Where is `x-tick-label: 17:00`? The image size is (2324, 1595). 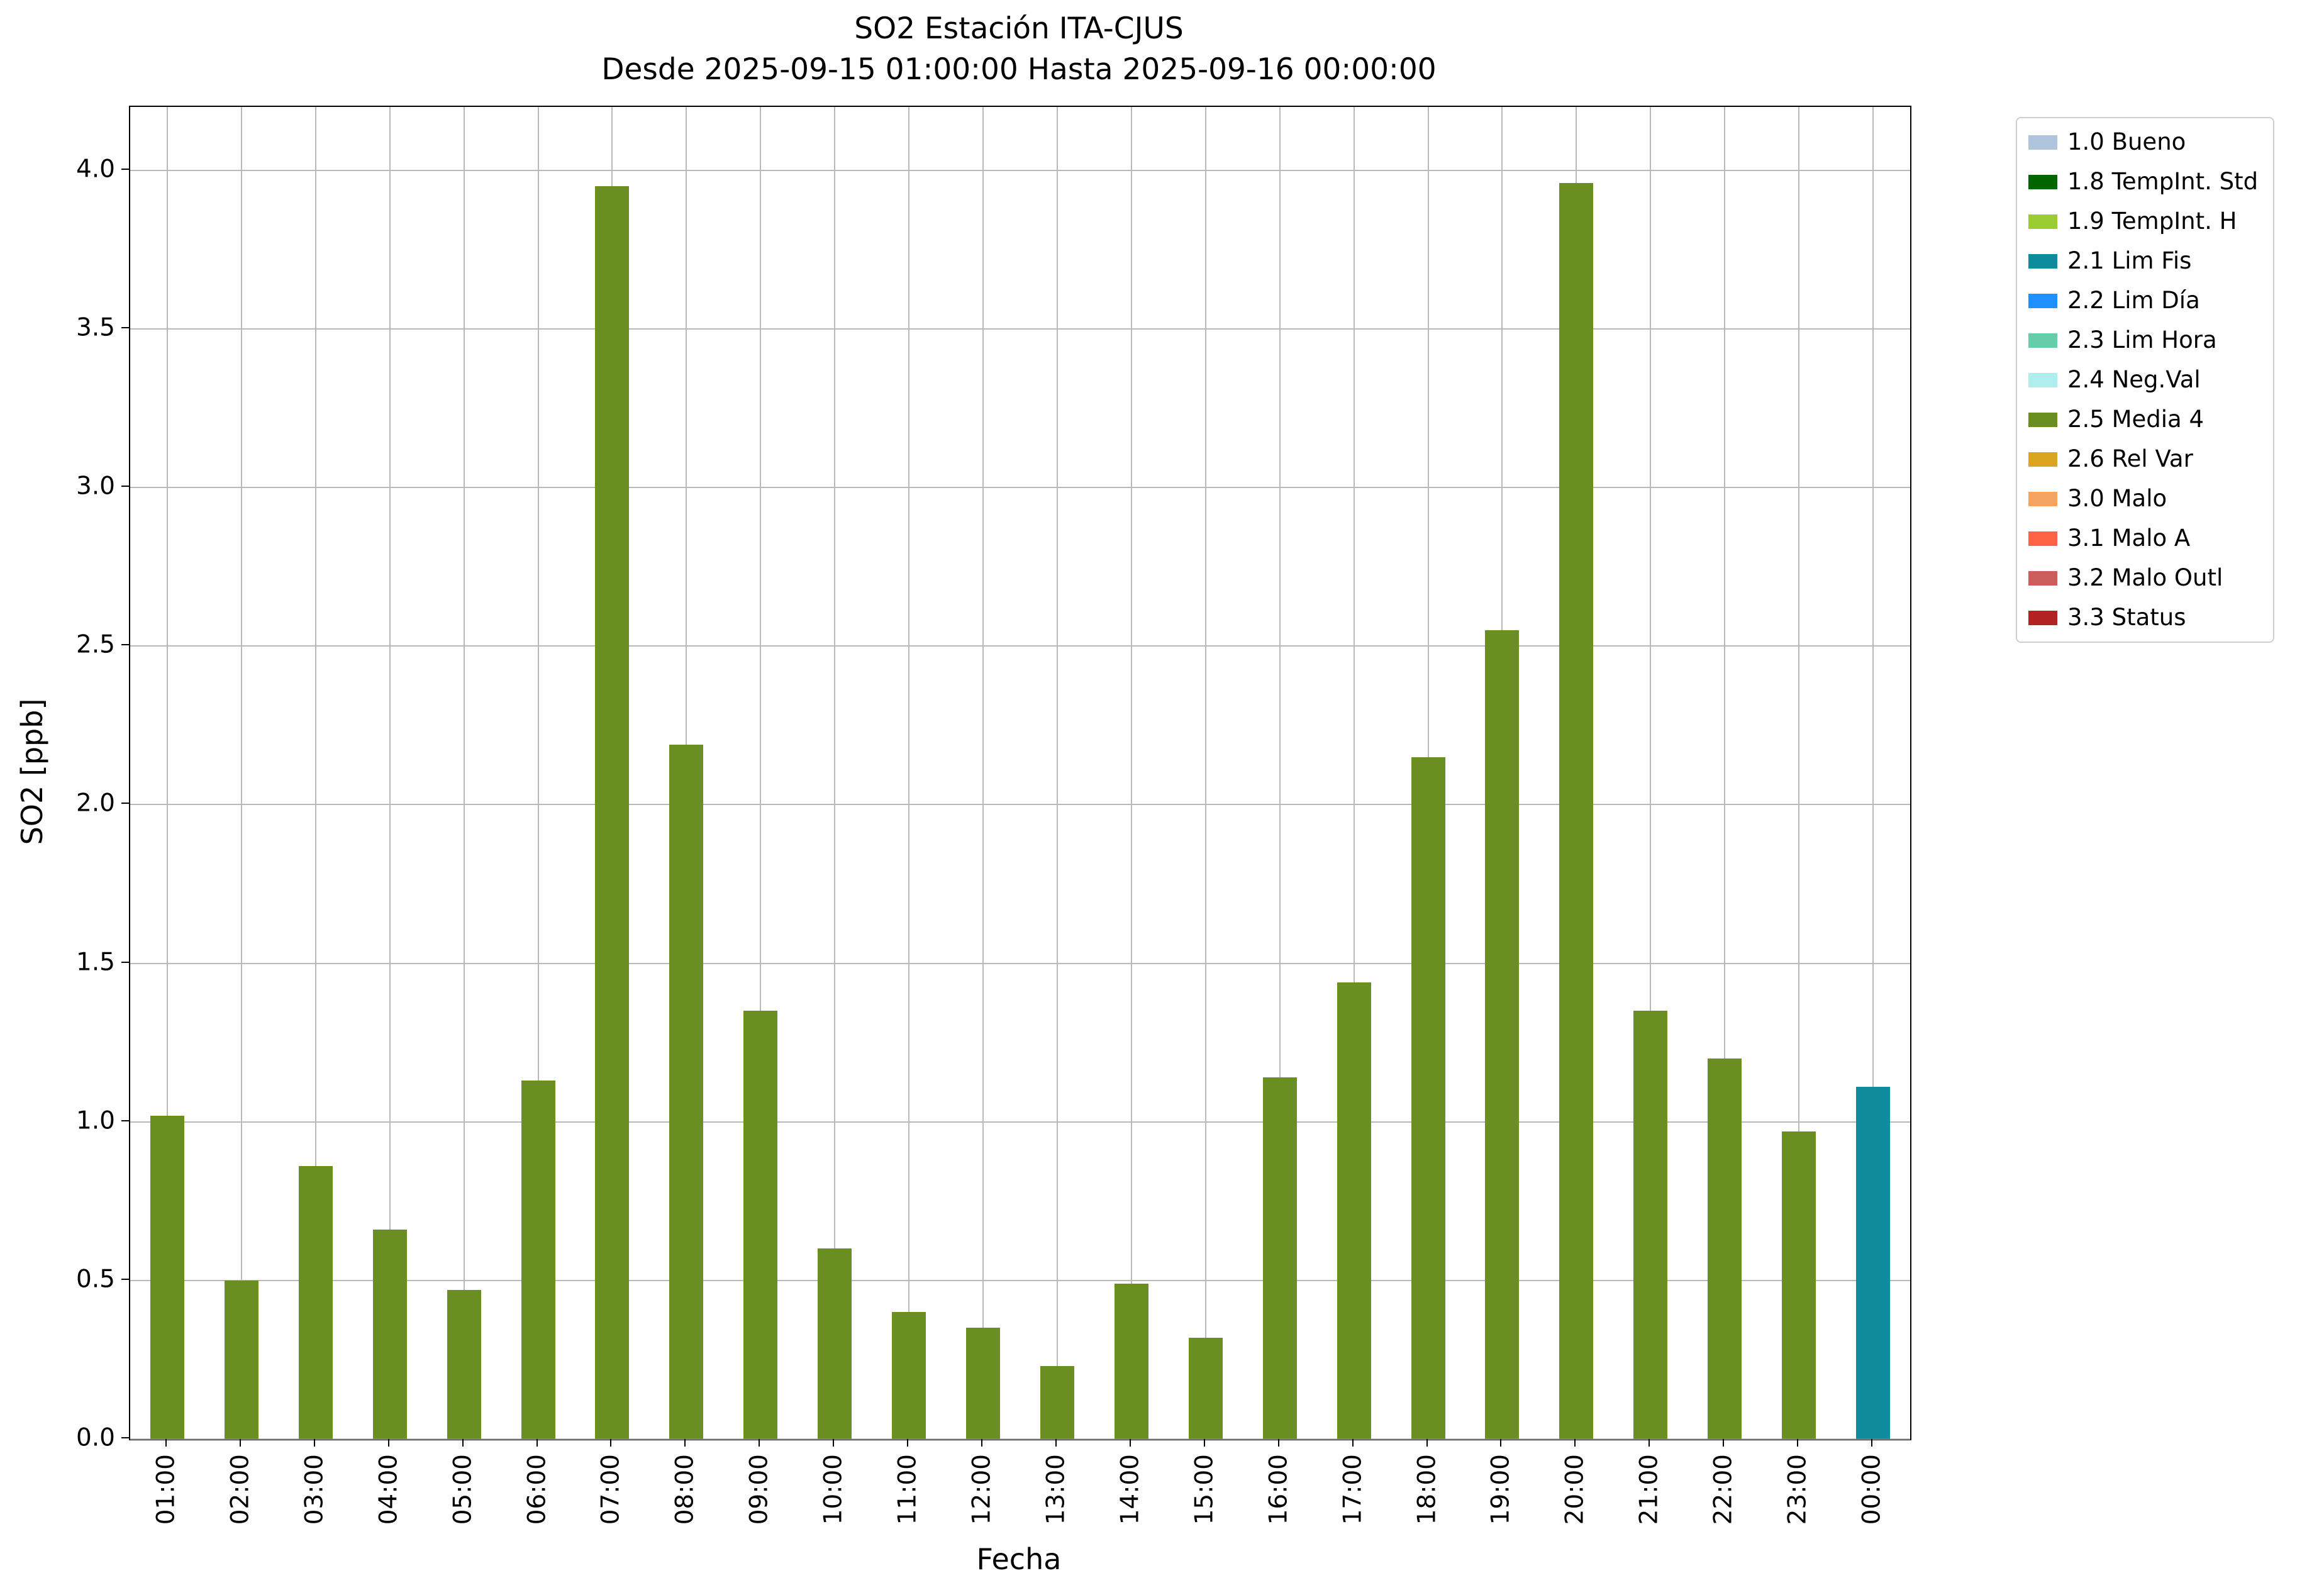 x-tick-label: 17:00 is located at coordinates (1352, 1489).